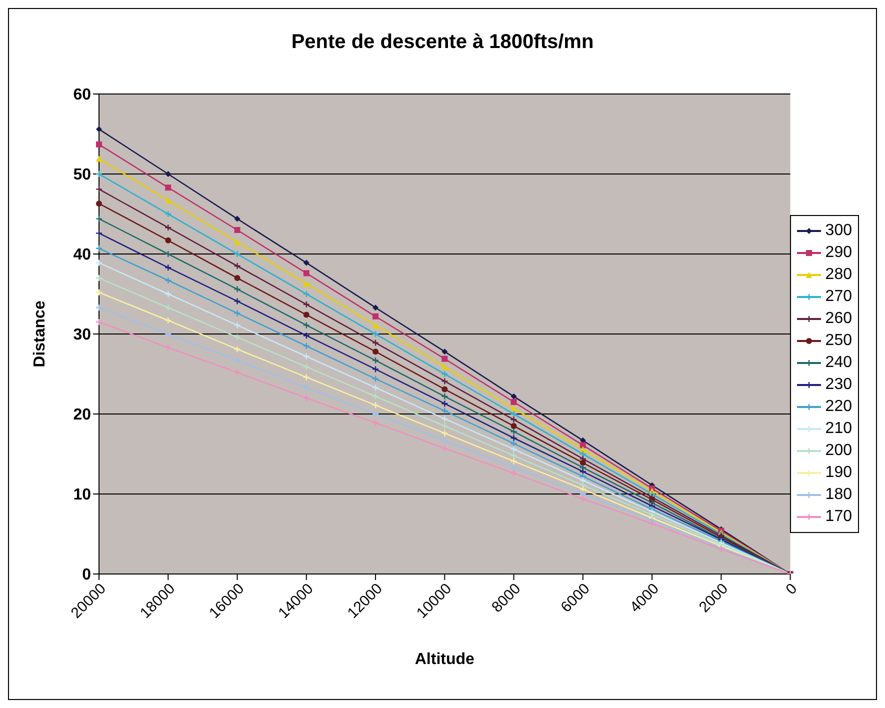  What do you see at coordinates (838, 319) in the screenshot?
I see `legend-label: 260` at bounding box center [838, 319].